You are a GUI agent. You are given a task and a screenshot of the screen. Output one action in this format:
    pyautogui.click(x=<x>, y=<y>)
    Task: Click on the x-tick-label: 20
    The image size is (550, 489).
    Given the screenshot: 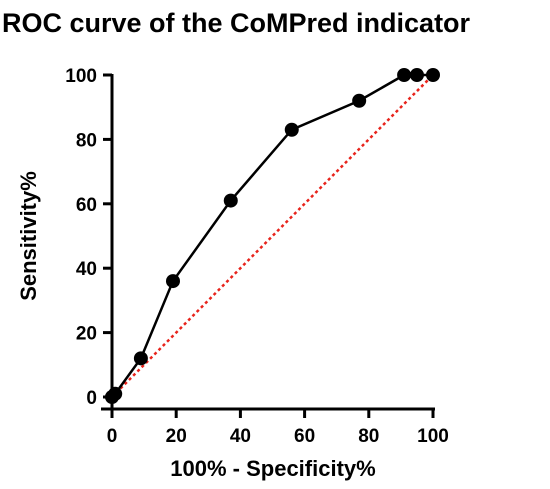 What is the action you would take?
    pyautogui.click(x=176, y=436)
    